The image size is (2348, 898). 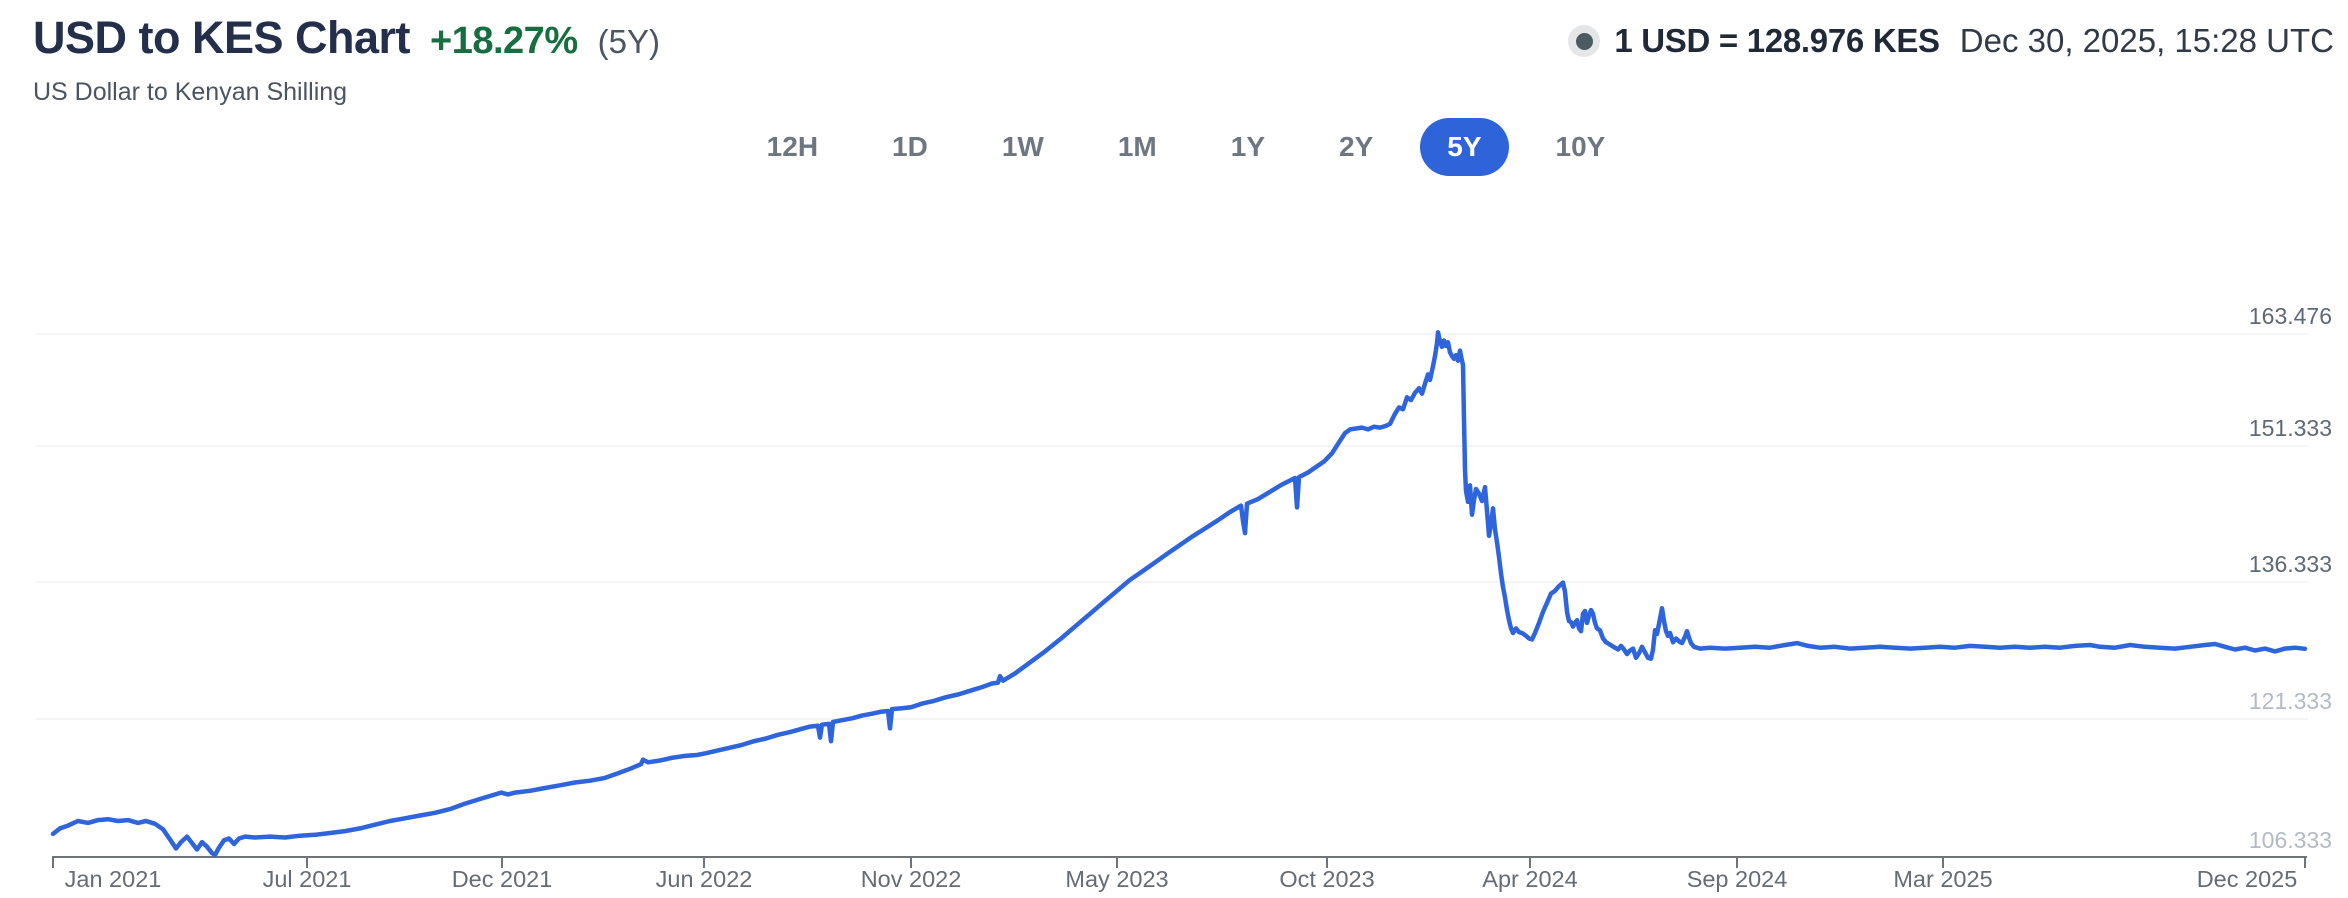 I want to click on y-axis-label: 151.333, so click(x=2290, y=428).